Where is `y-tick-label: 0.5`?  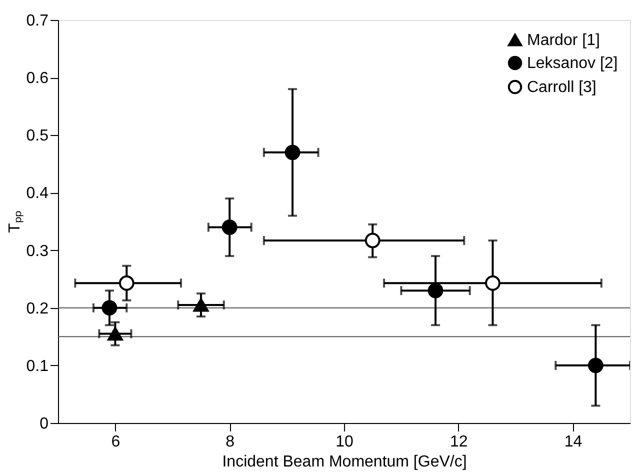
y-tick-label: 0.5 is located at coordinates (37, 136).